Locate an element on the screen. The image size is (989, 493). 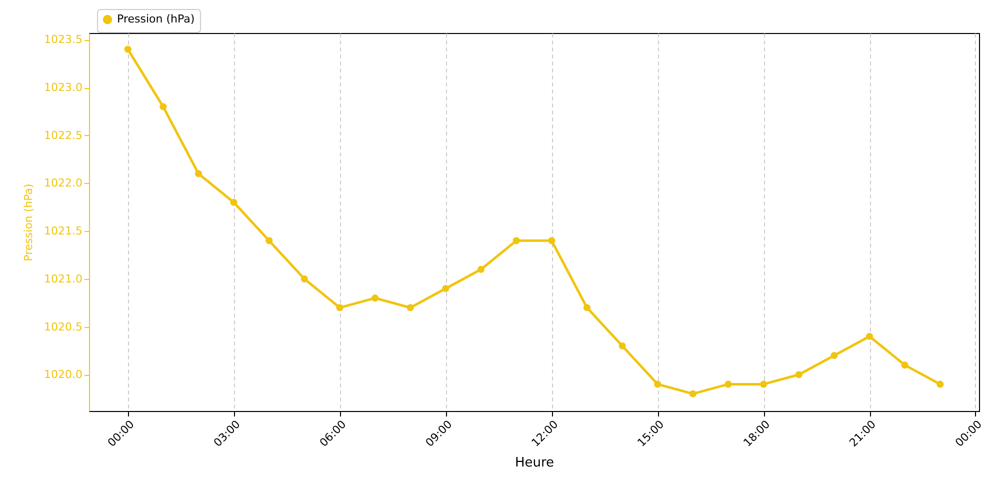
x-axis-title: Heure is located at coordinates (534, 463).